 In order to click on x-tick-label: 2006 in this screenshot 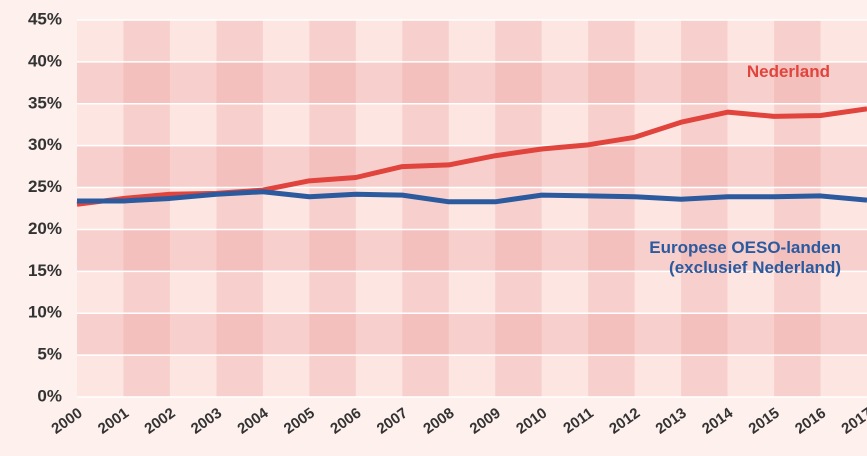, I will do `click(345, 421)`.